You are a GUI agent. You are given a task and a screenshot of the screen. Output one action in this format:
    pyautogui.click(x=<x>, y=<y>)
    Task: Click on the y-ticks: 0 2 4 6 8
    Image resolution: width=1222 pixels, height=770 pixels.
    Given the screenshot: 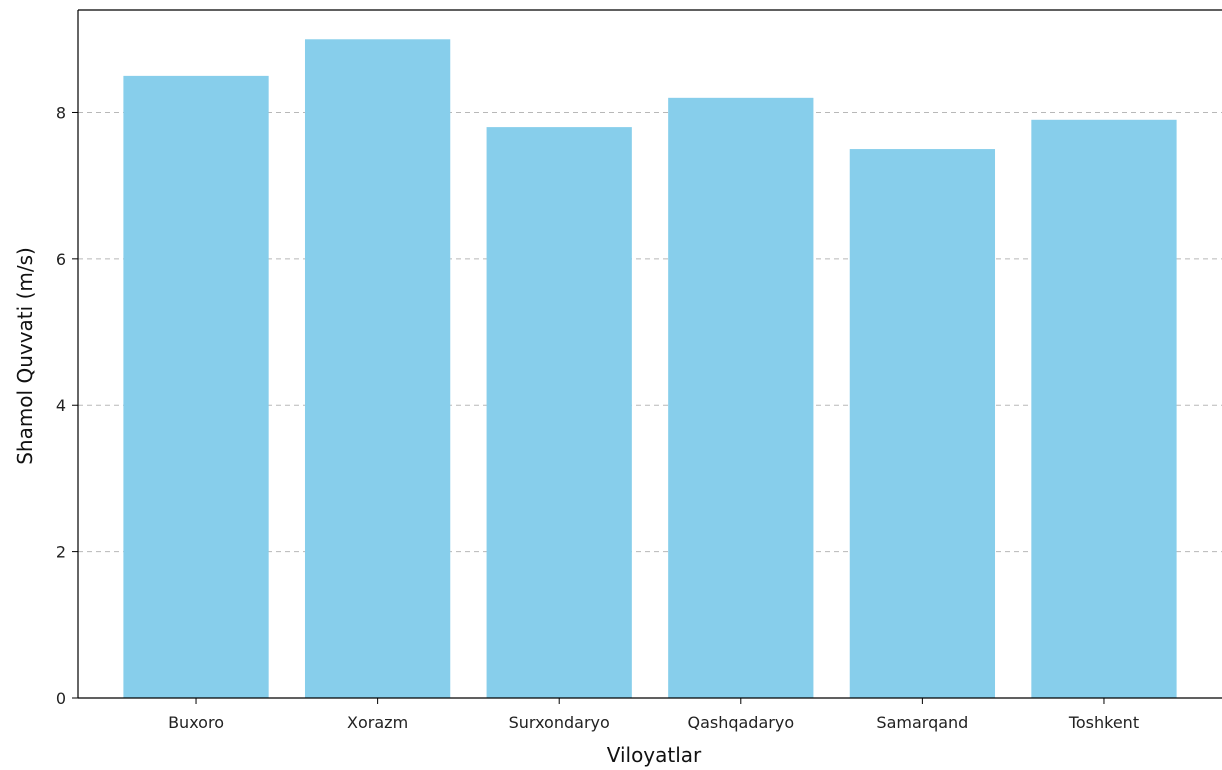 What is the action you would take?
    pyautogui.click(x=67, y=405)
    